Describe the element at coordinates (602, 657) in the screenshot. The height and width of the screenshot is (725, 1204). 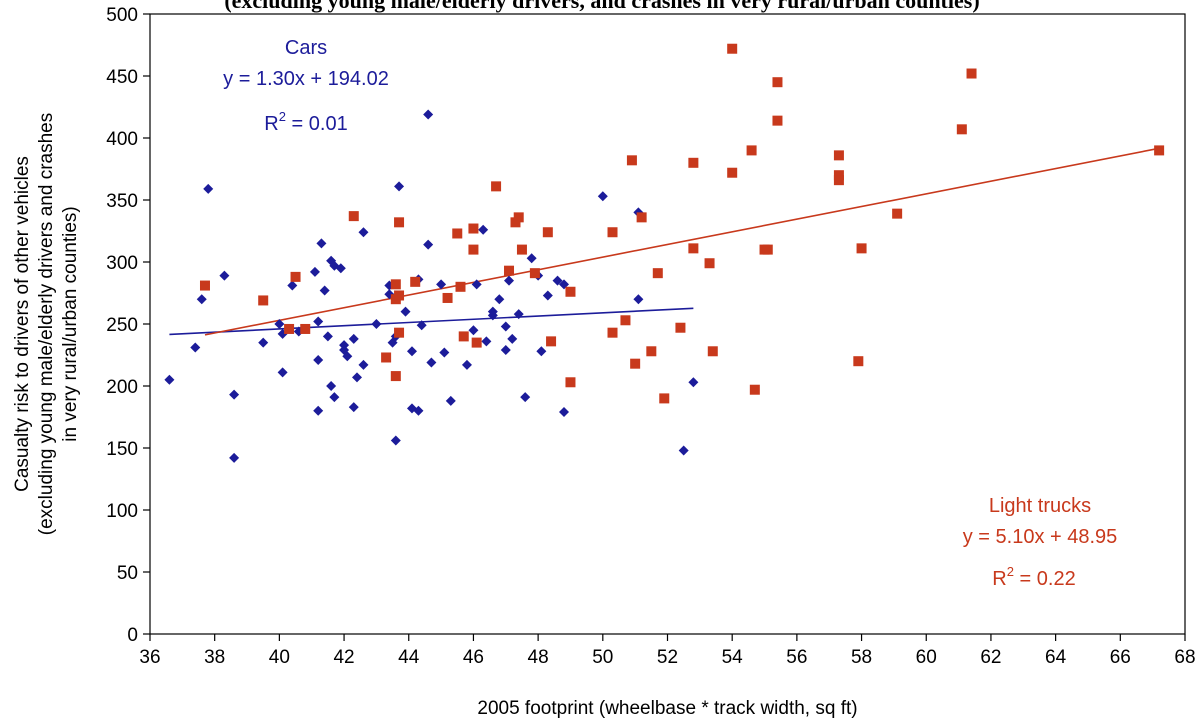
I see `x-tick-label: 50` at that location.